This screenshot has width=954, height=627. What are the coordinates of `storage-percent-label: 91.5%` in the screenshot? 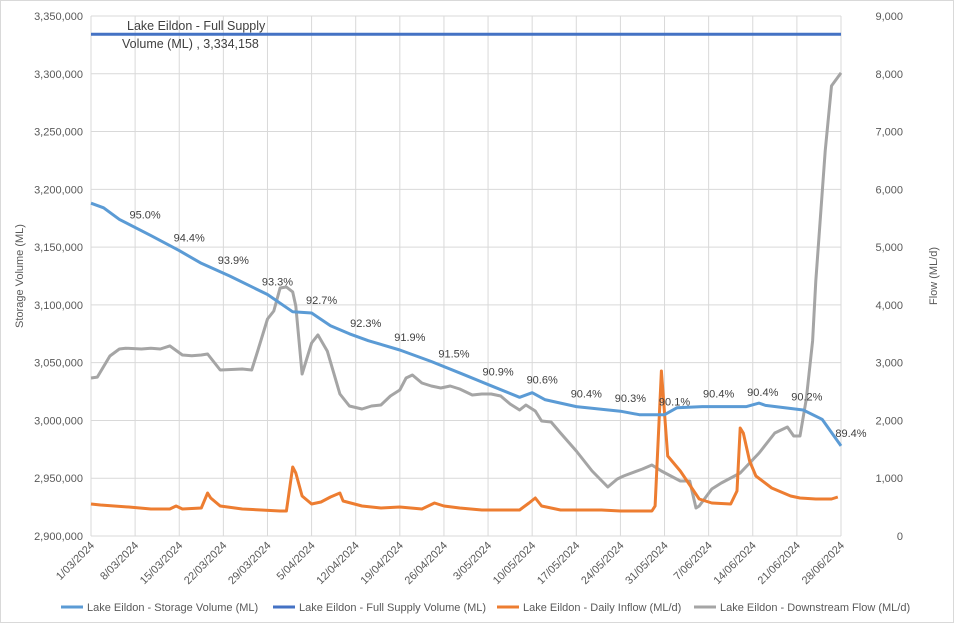 It's located at (453, 355).